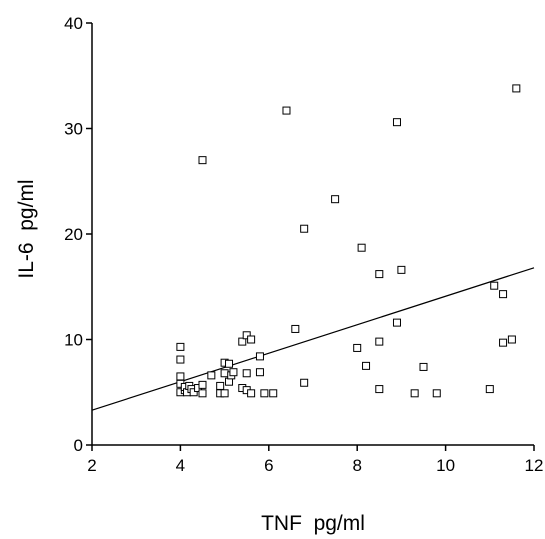 This screenshot has width=545, height=539. I want to click on x-tick-label: 10, so click(445, 465).